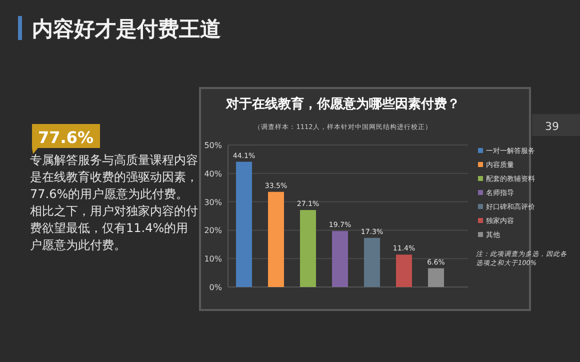 The width and height of the screenshot is (580, 362). What do you see at coordinates (213, 202) in the screenshot?
I see `y-tick-label: 30%` at bounding box center [213, 202].